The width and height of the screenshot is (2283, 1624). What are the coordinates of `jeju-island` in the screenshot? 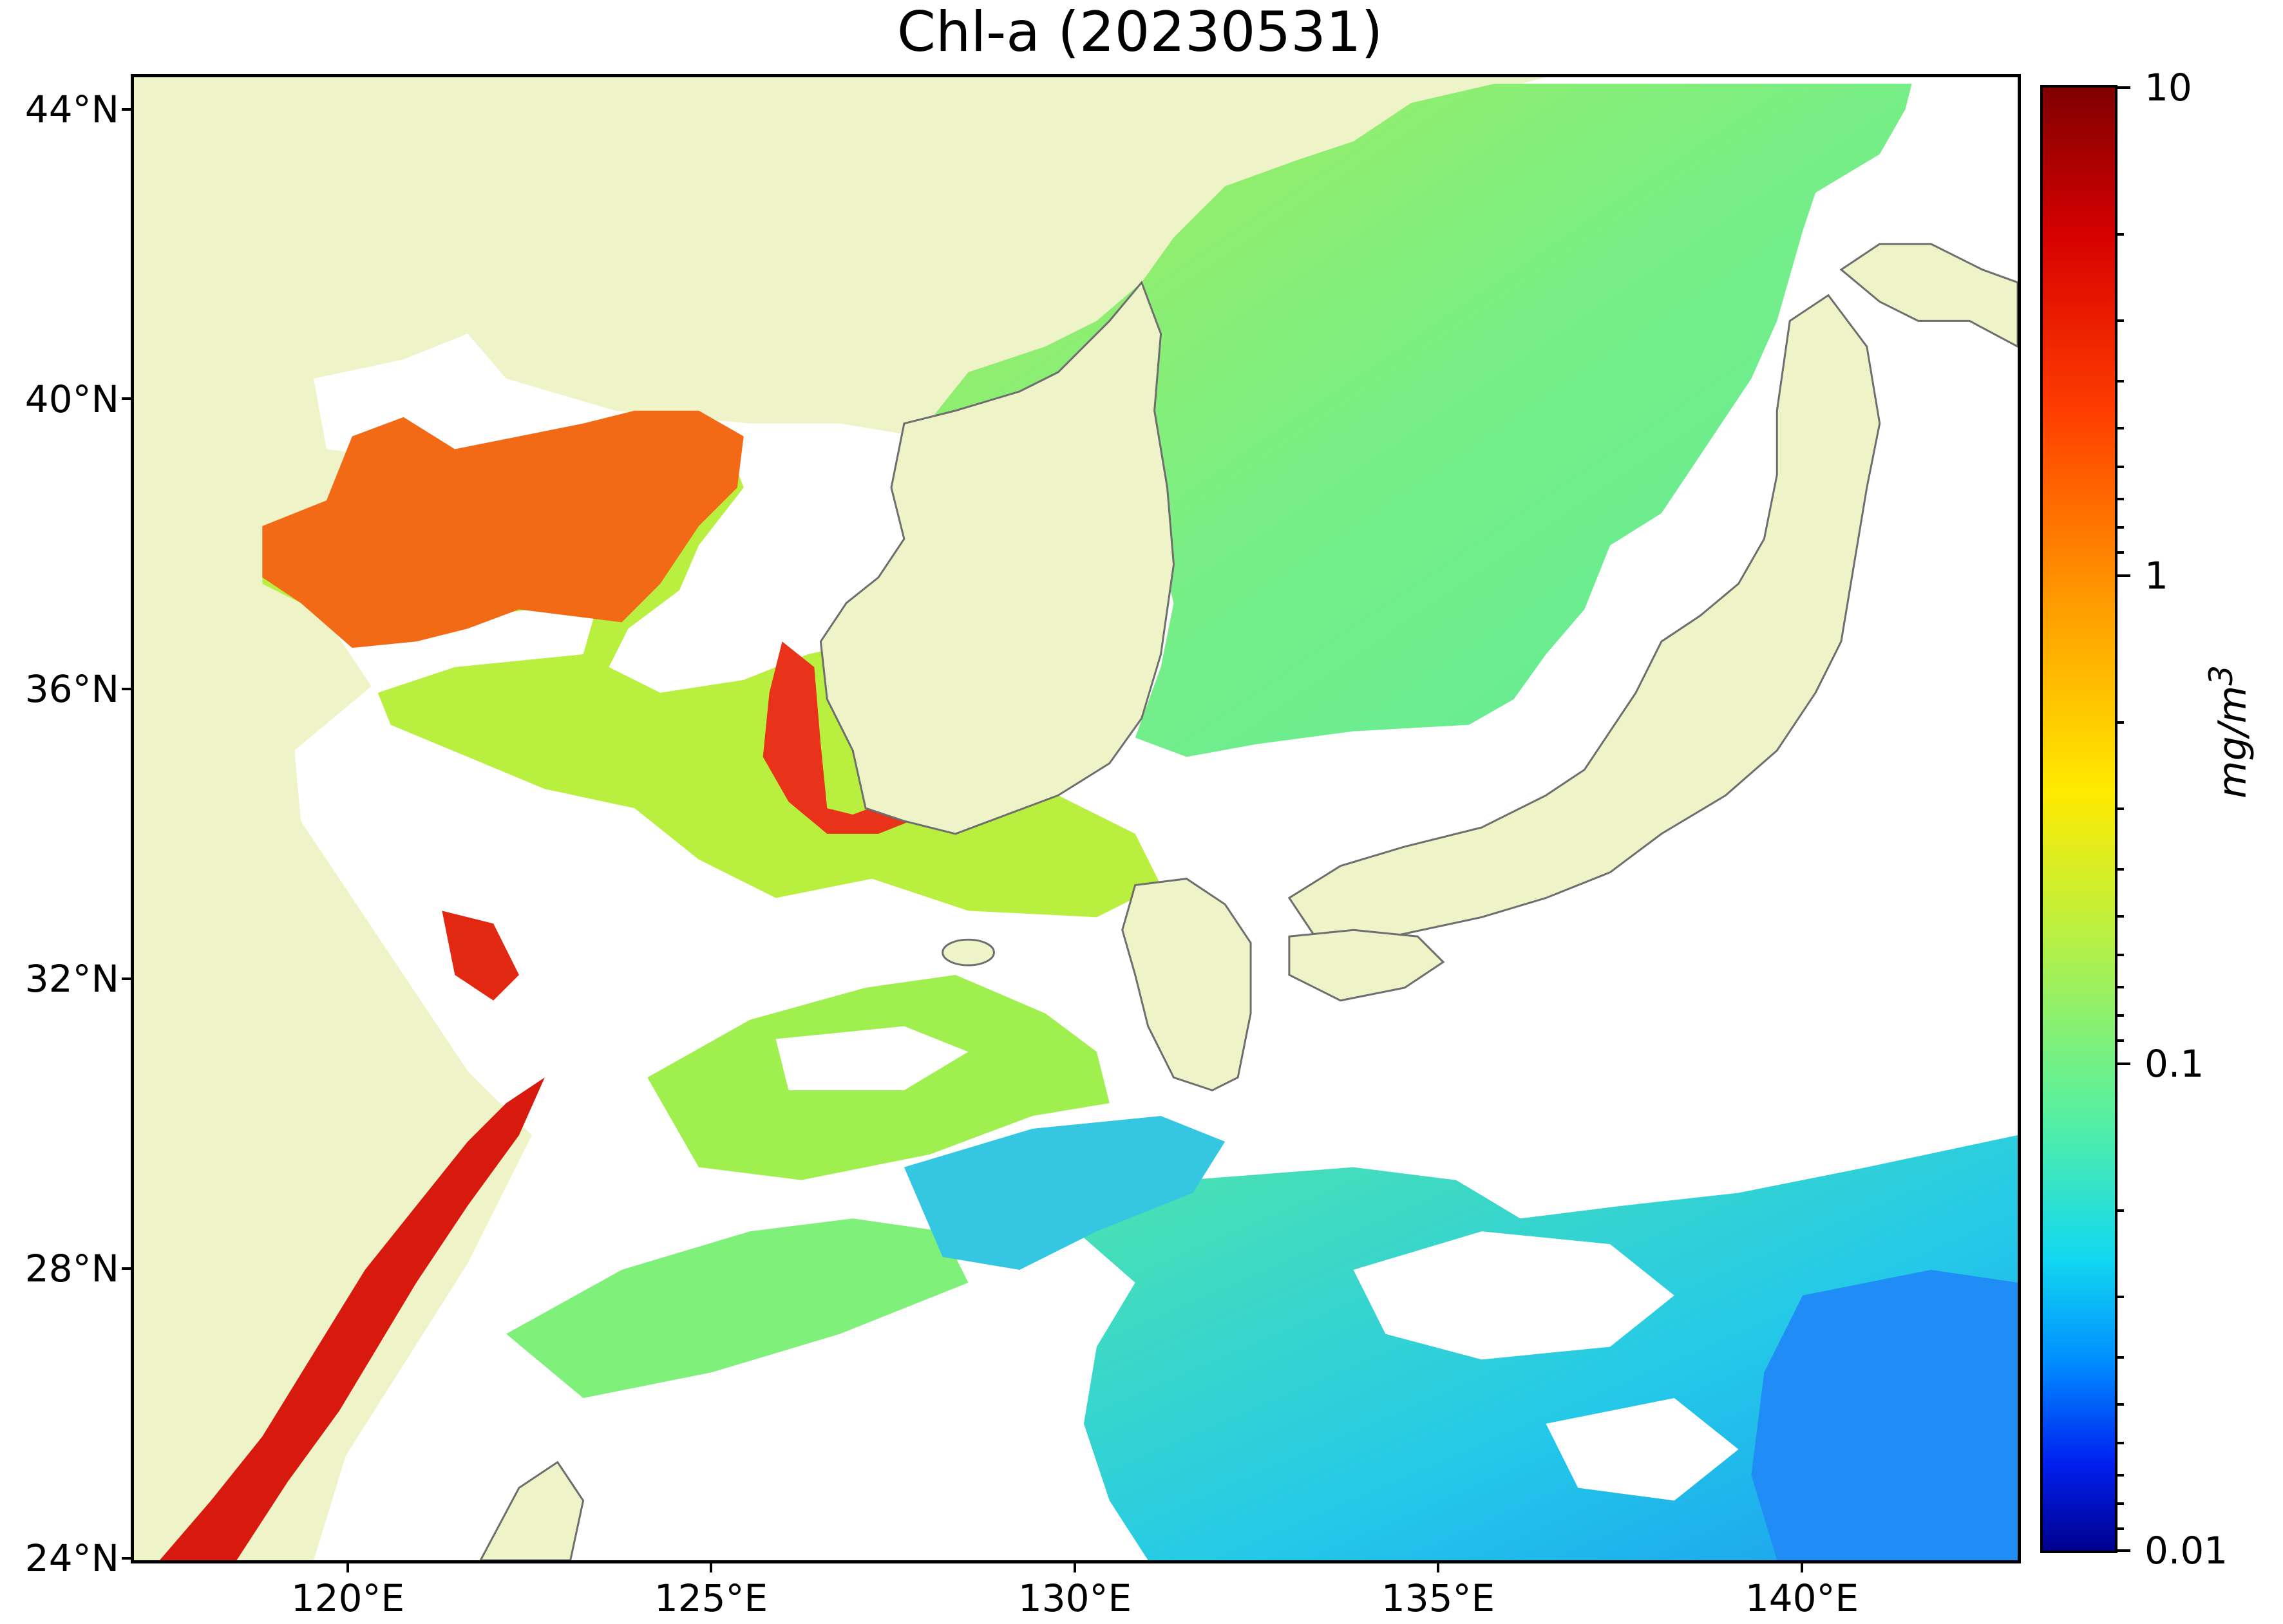 It's located at (968, 953).